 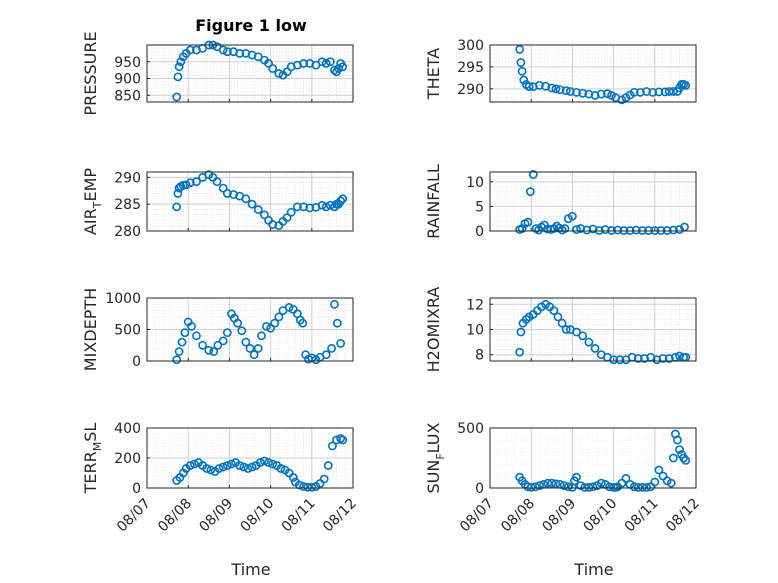 I want to click on y-axis-label: SUNFLUX, so click(x=435, y=457).